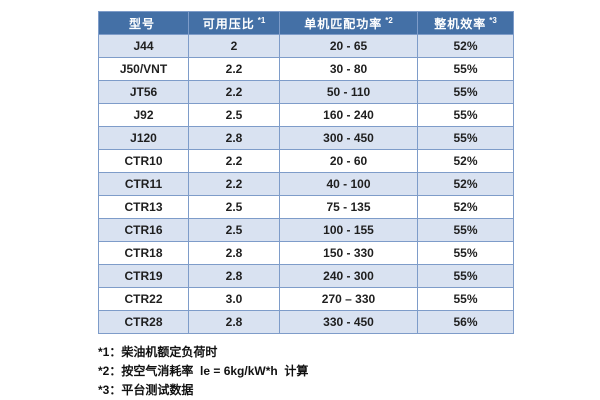 This screenshot has height=400, width=600. What do you see at coordinates (143, 138) in the screenshot?
I see `cell-model: J120` at bounding box center [143, 138].